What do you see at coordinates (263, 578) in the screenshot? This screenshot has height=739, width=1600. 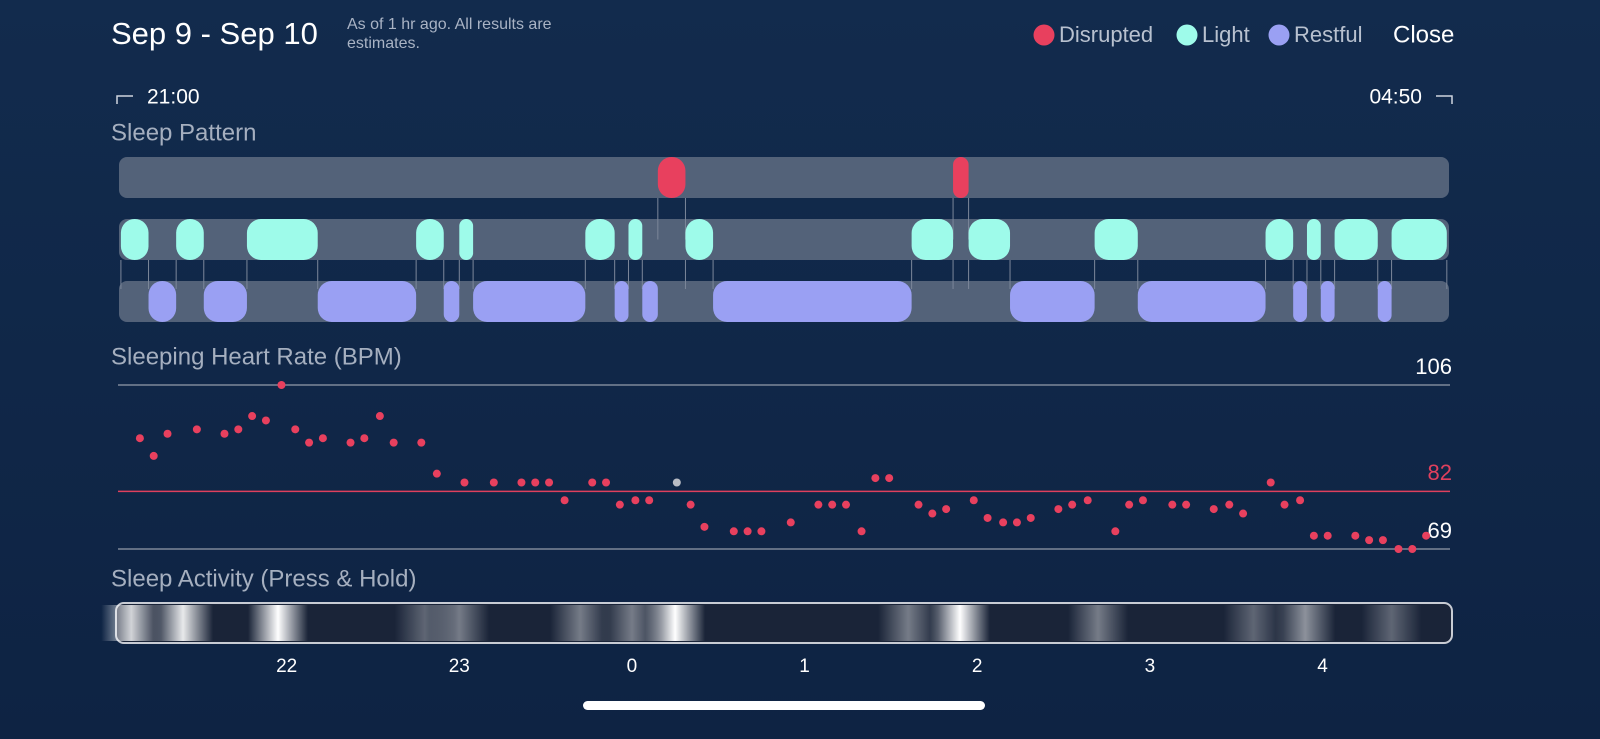 I see `section-title: Sleep Activity (Press & Hold)` at bounding box center [263, 578].